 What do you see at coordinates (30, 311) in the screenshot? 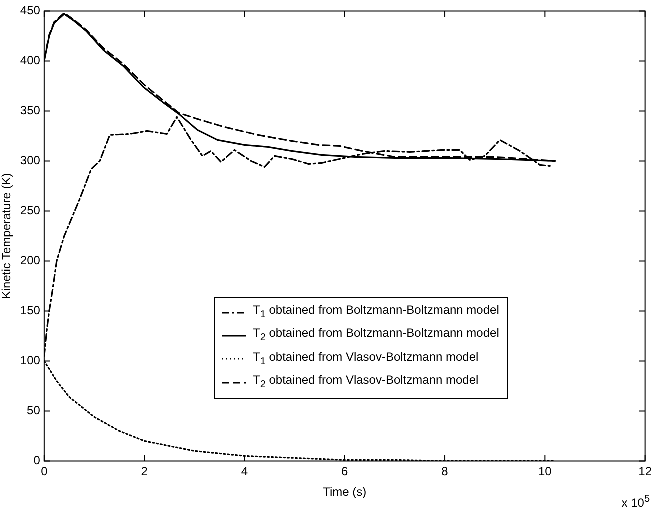
I see `y-tick-label: 150` at bounding box center [30, 311].